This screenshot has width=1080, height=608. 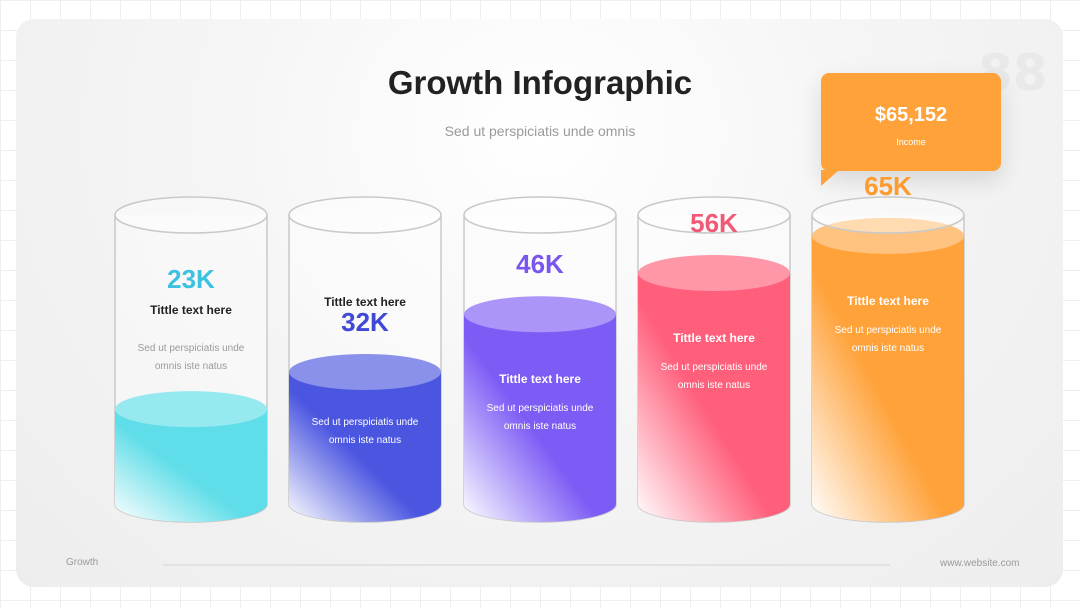 I want to click on value-label: 23K, so click(x=191, y=279).